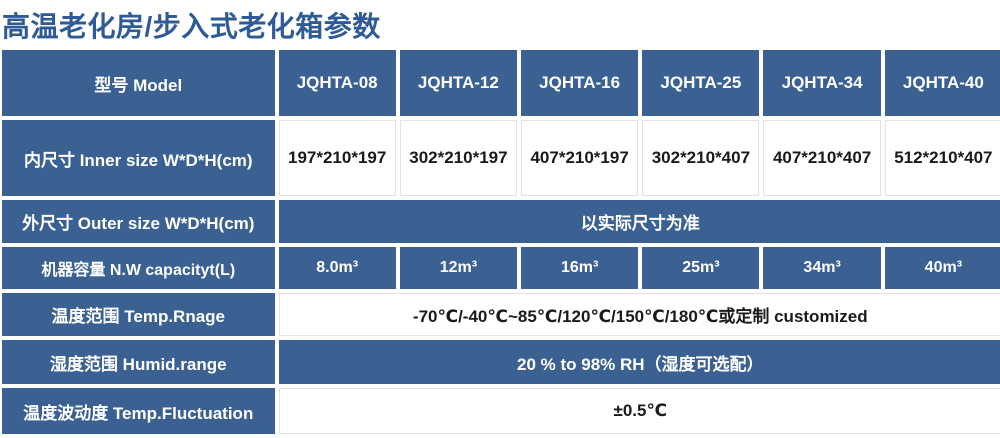  What do you see at coordinates (458, 158) in the screenshot?
I see `inner-size-value: 302*210*197` at bounding box center [458, 158].